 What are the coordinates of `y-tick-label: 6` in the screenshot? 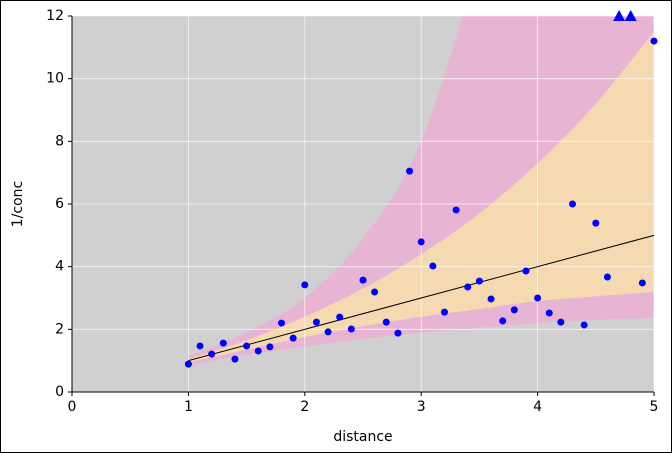 It's located at (59, 204).